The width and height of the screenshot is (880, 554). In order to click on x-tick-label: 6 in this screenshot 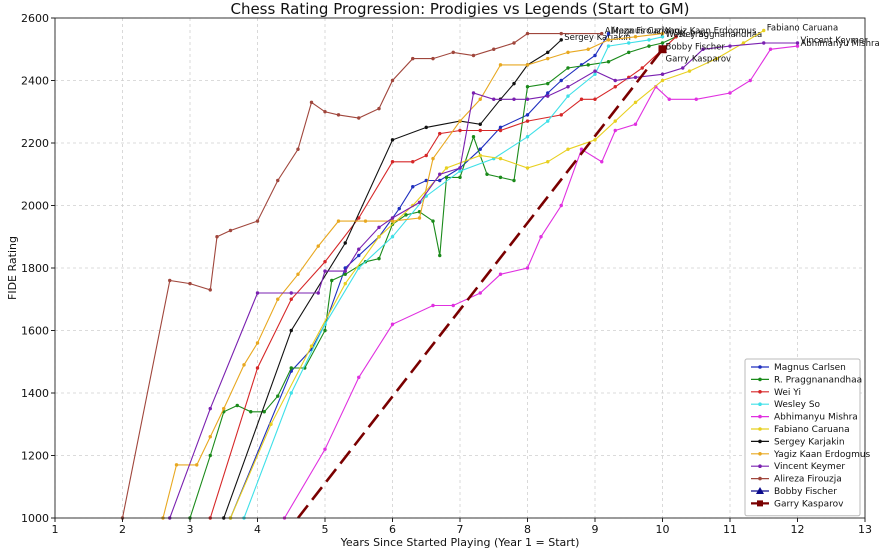, I will do `click(392, 529)`.